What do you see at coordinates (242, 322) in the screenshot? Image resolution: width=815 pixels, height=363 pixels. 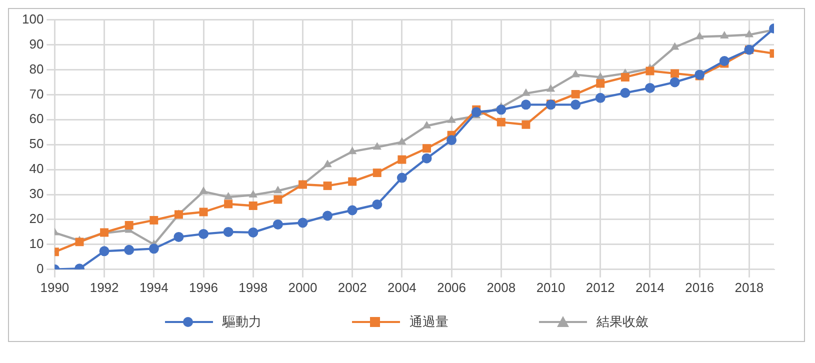 I see `legend-label: 驅動力` at bounding box center [242, 322].